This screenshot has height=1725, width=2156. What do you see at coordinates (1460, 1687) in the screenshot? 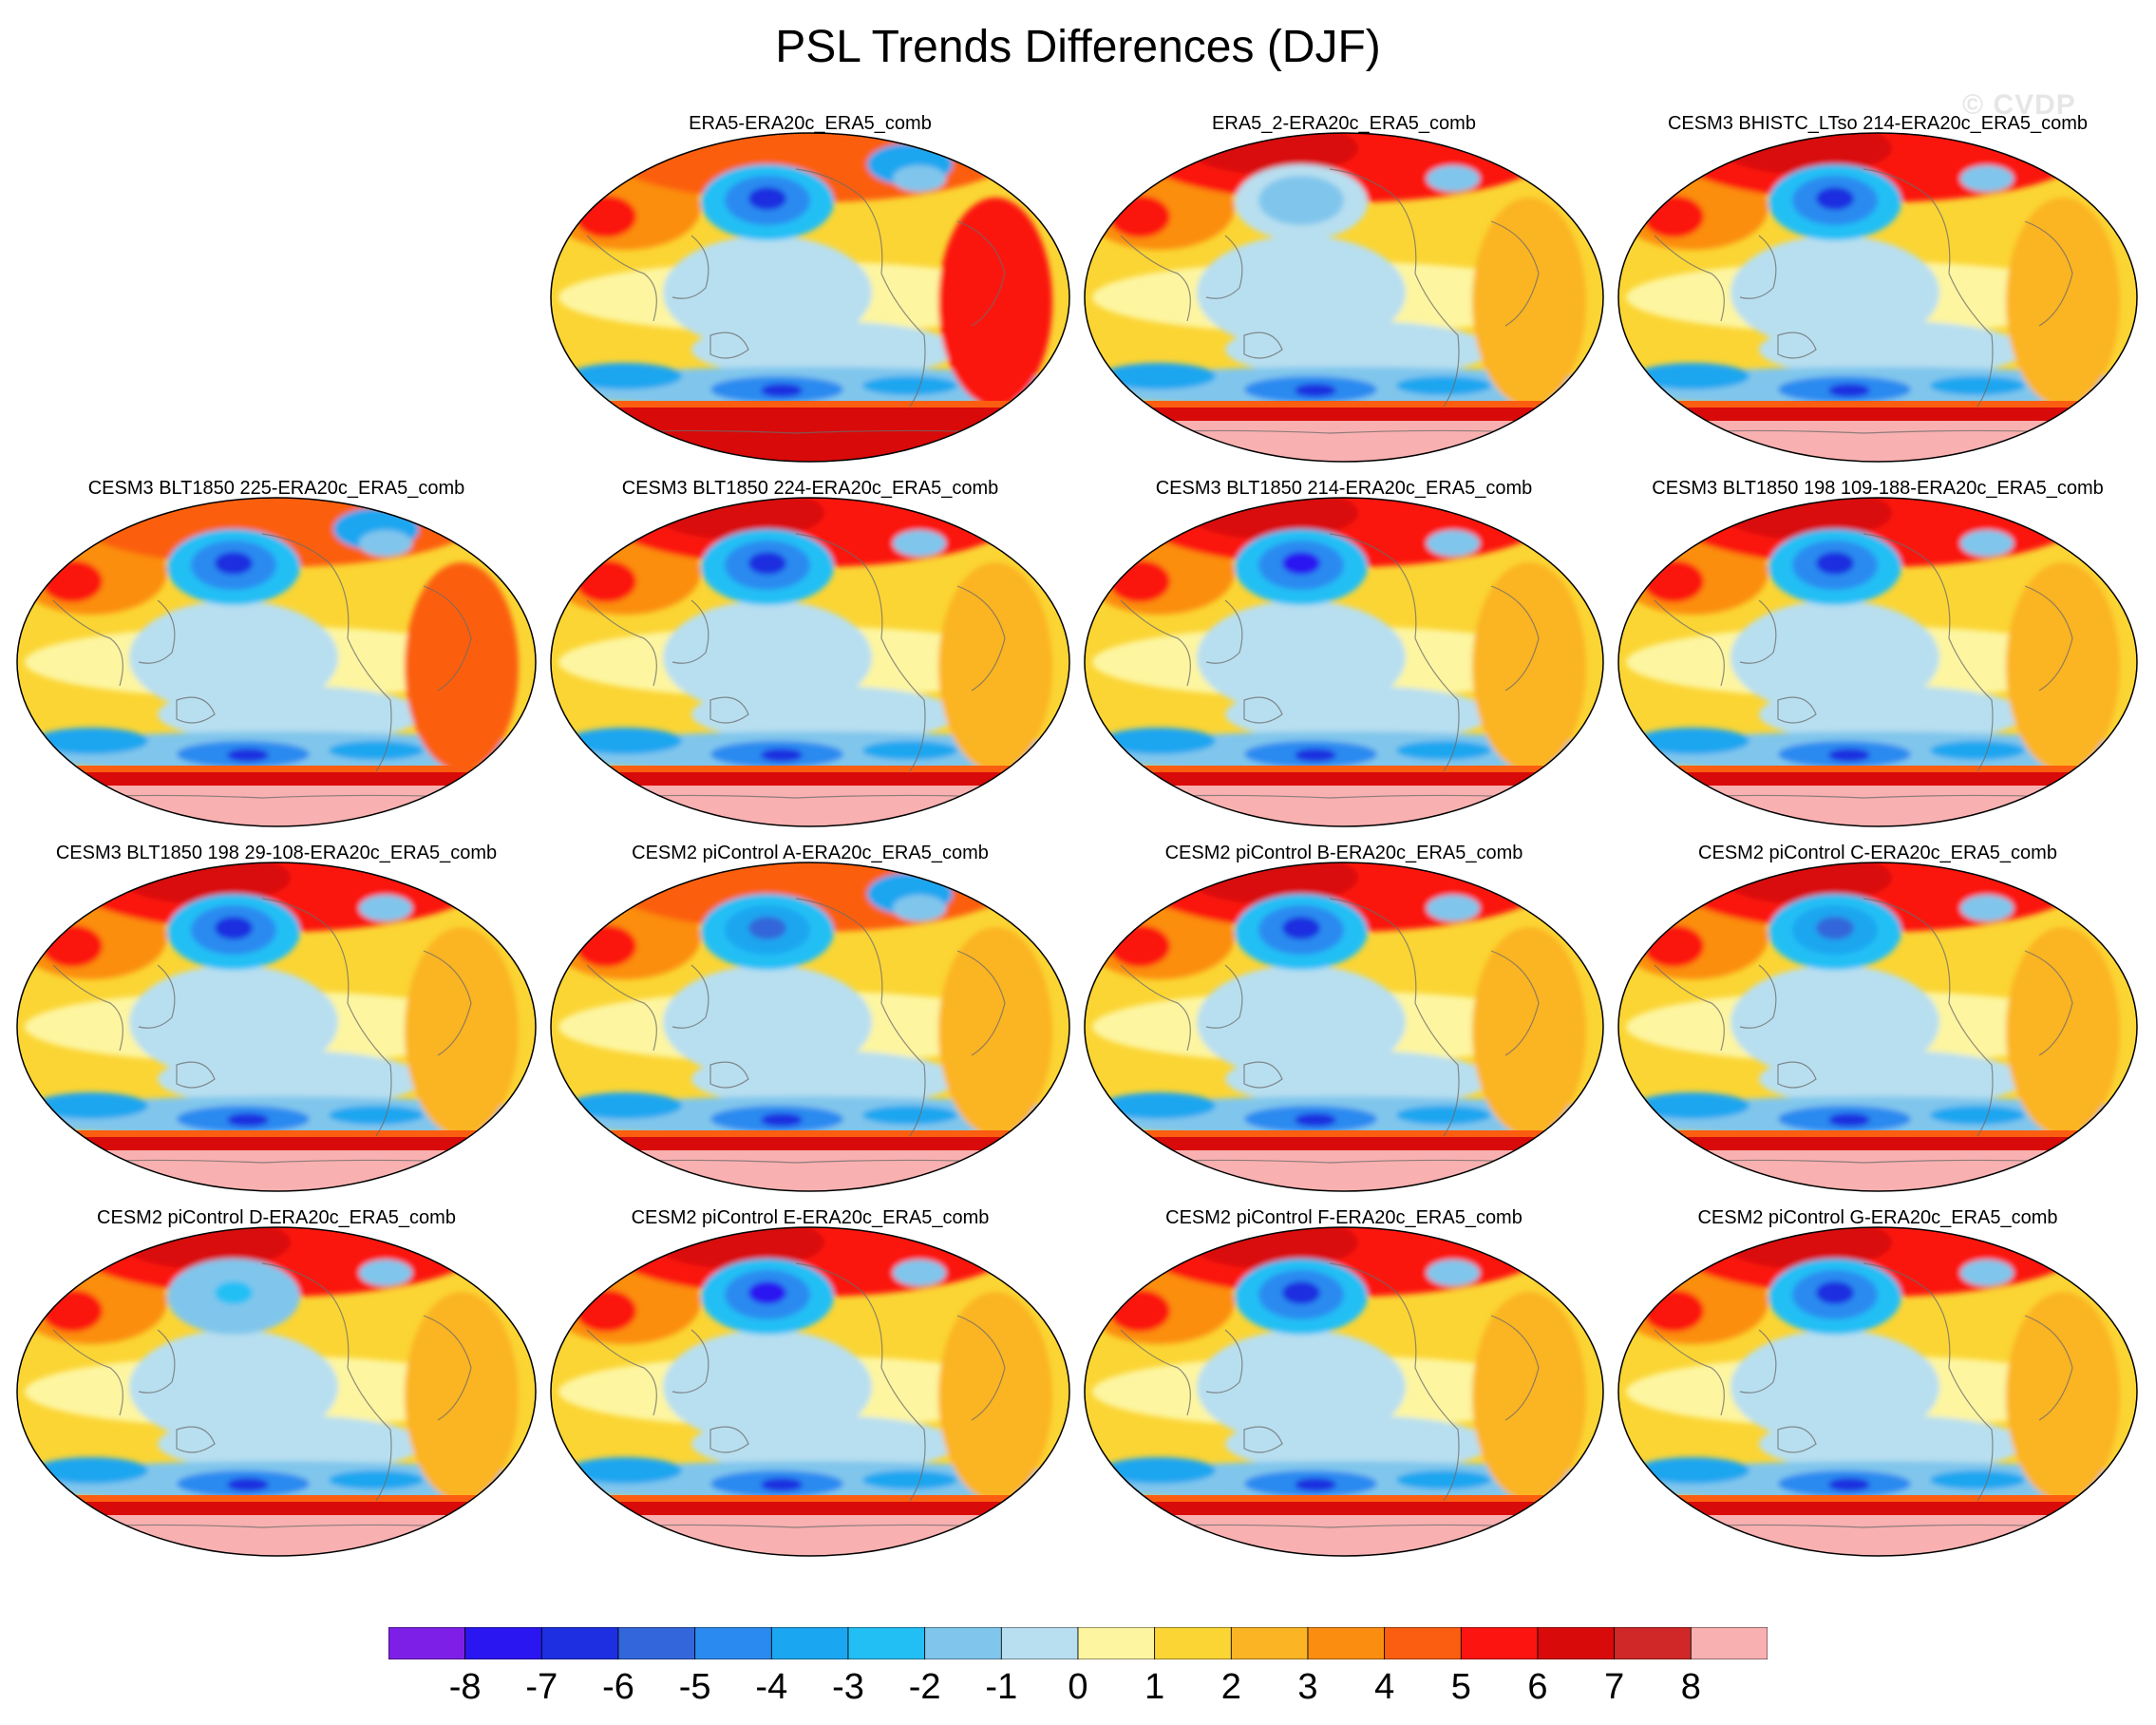
I see `colorbar-tick-label: 5` at bounding box center [1460, 1687].